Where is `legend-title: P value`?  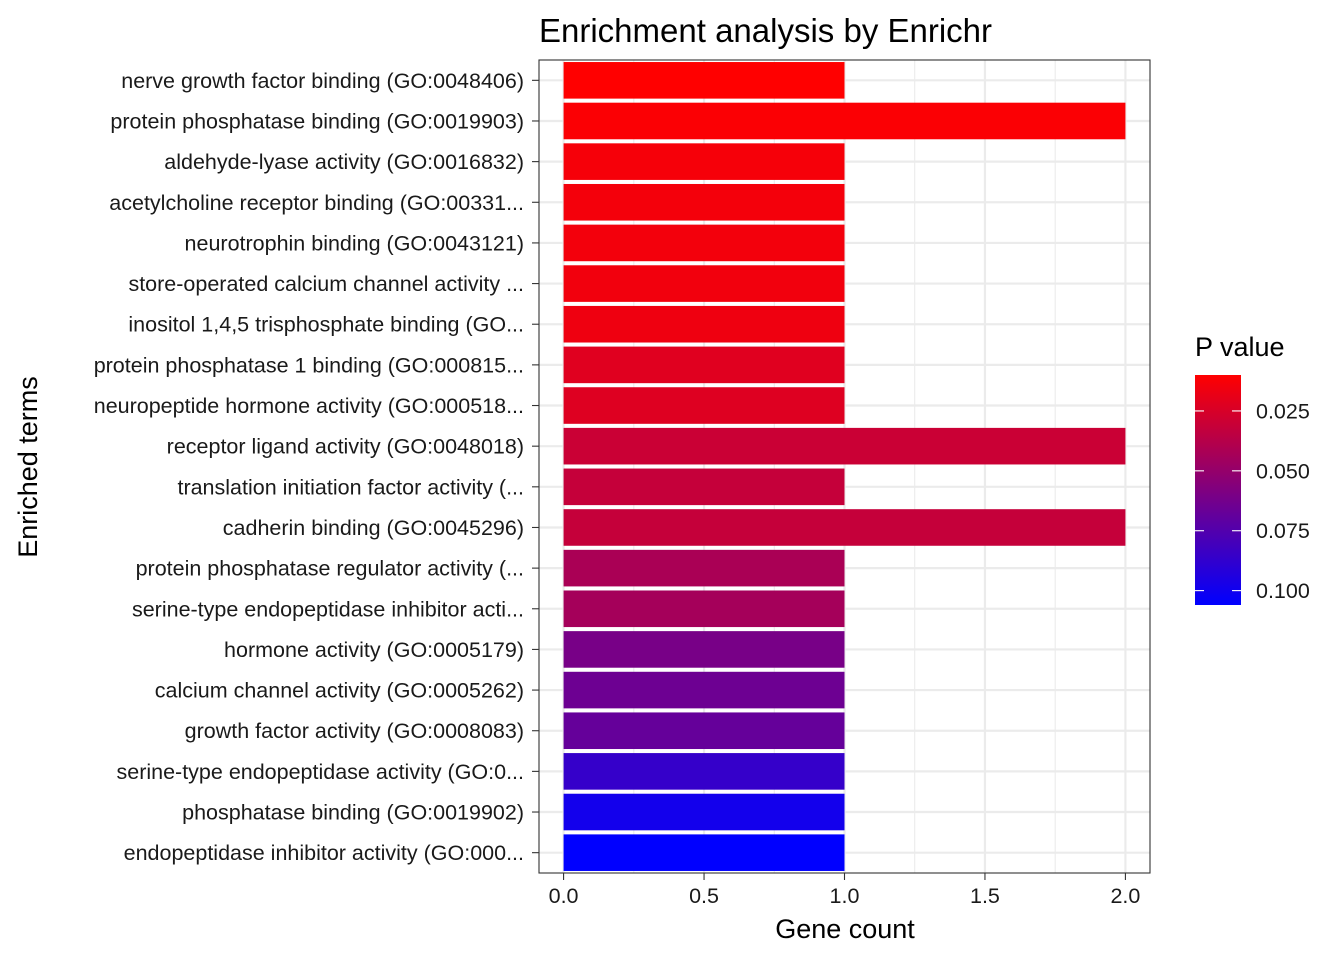
legend-title: P value is located at coordinates (1240, 347).